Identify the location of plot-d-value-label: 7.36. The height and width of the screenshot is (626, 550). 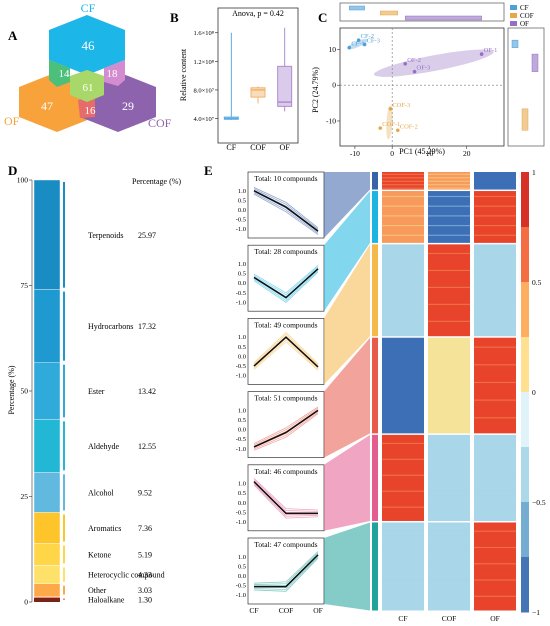
(145, 528).